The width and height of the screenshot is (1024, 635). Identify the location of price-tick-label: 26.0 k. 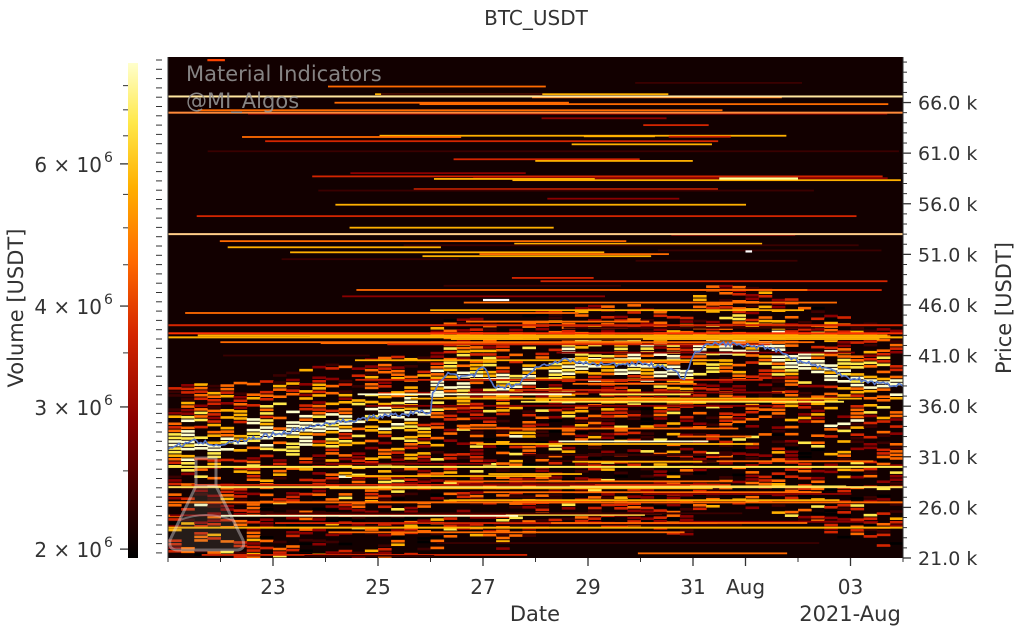
(947, 508).